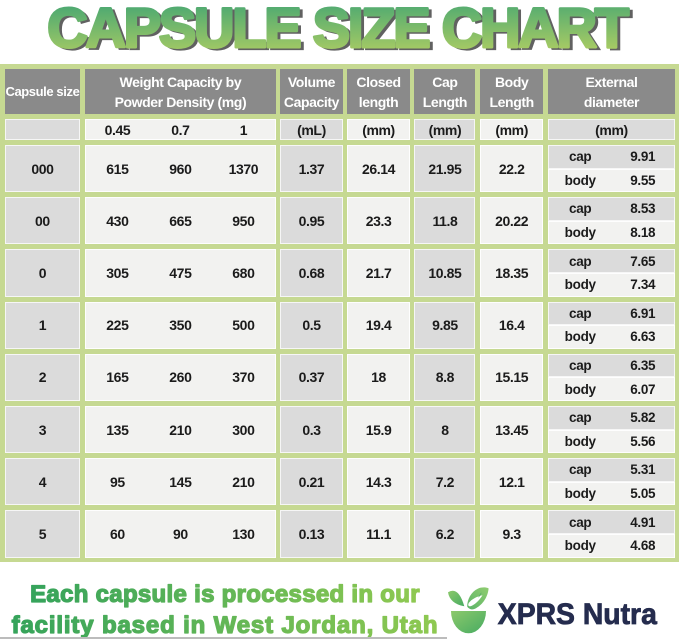 The width and height of the screenshot is (679, 640). Describe the element at coordinates (225, 625) in the screenshot. I see `svg-text:facility based in West Jordan,: facility based in West Jordan, Utah` at that location.